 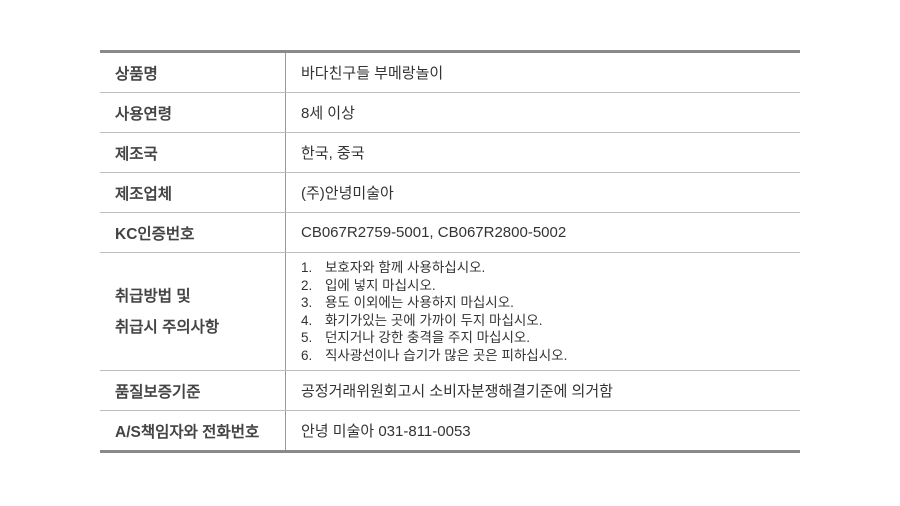 What do you see at coordinates (193, 232) in the screenshot?
I see `row-label: KC인증번호` at bounding box center [193, 232].